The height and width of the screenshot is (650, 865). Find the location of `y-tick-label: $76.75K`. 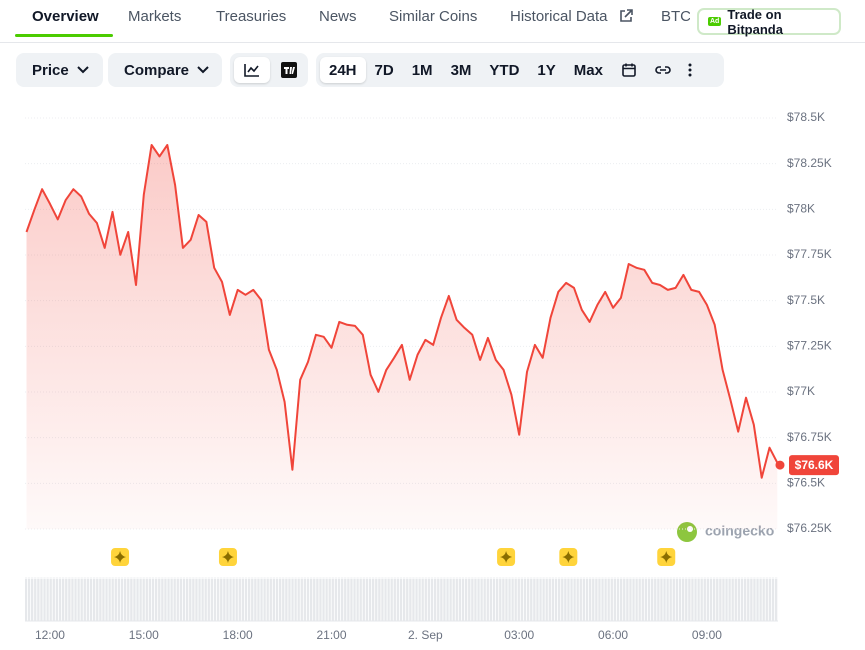

y-tick-label: $76.75K is located at coordinates (809, 437).